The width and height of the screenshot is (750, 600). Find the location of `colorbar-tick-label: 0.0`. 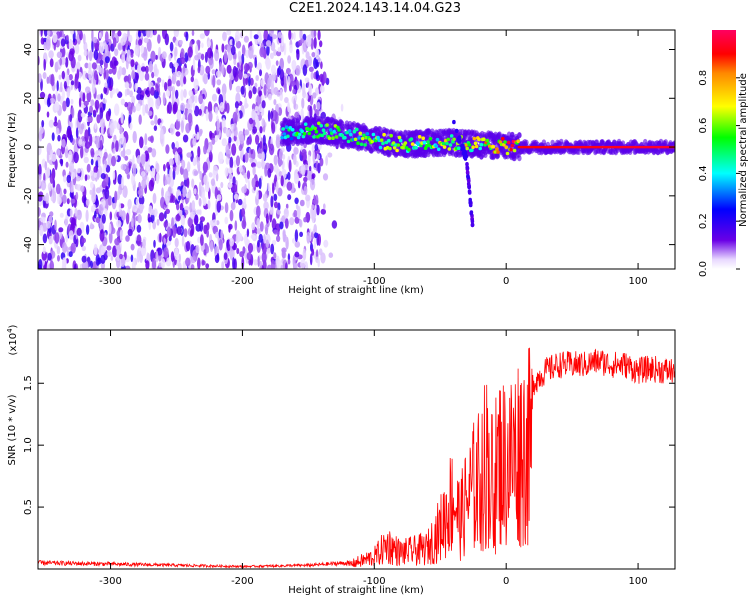

colorbar-tick-label: 0.0 is located at coordinates (703, 269).